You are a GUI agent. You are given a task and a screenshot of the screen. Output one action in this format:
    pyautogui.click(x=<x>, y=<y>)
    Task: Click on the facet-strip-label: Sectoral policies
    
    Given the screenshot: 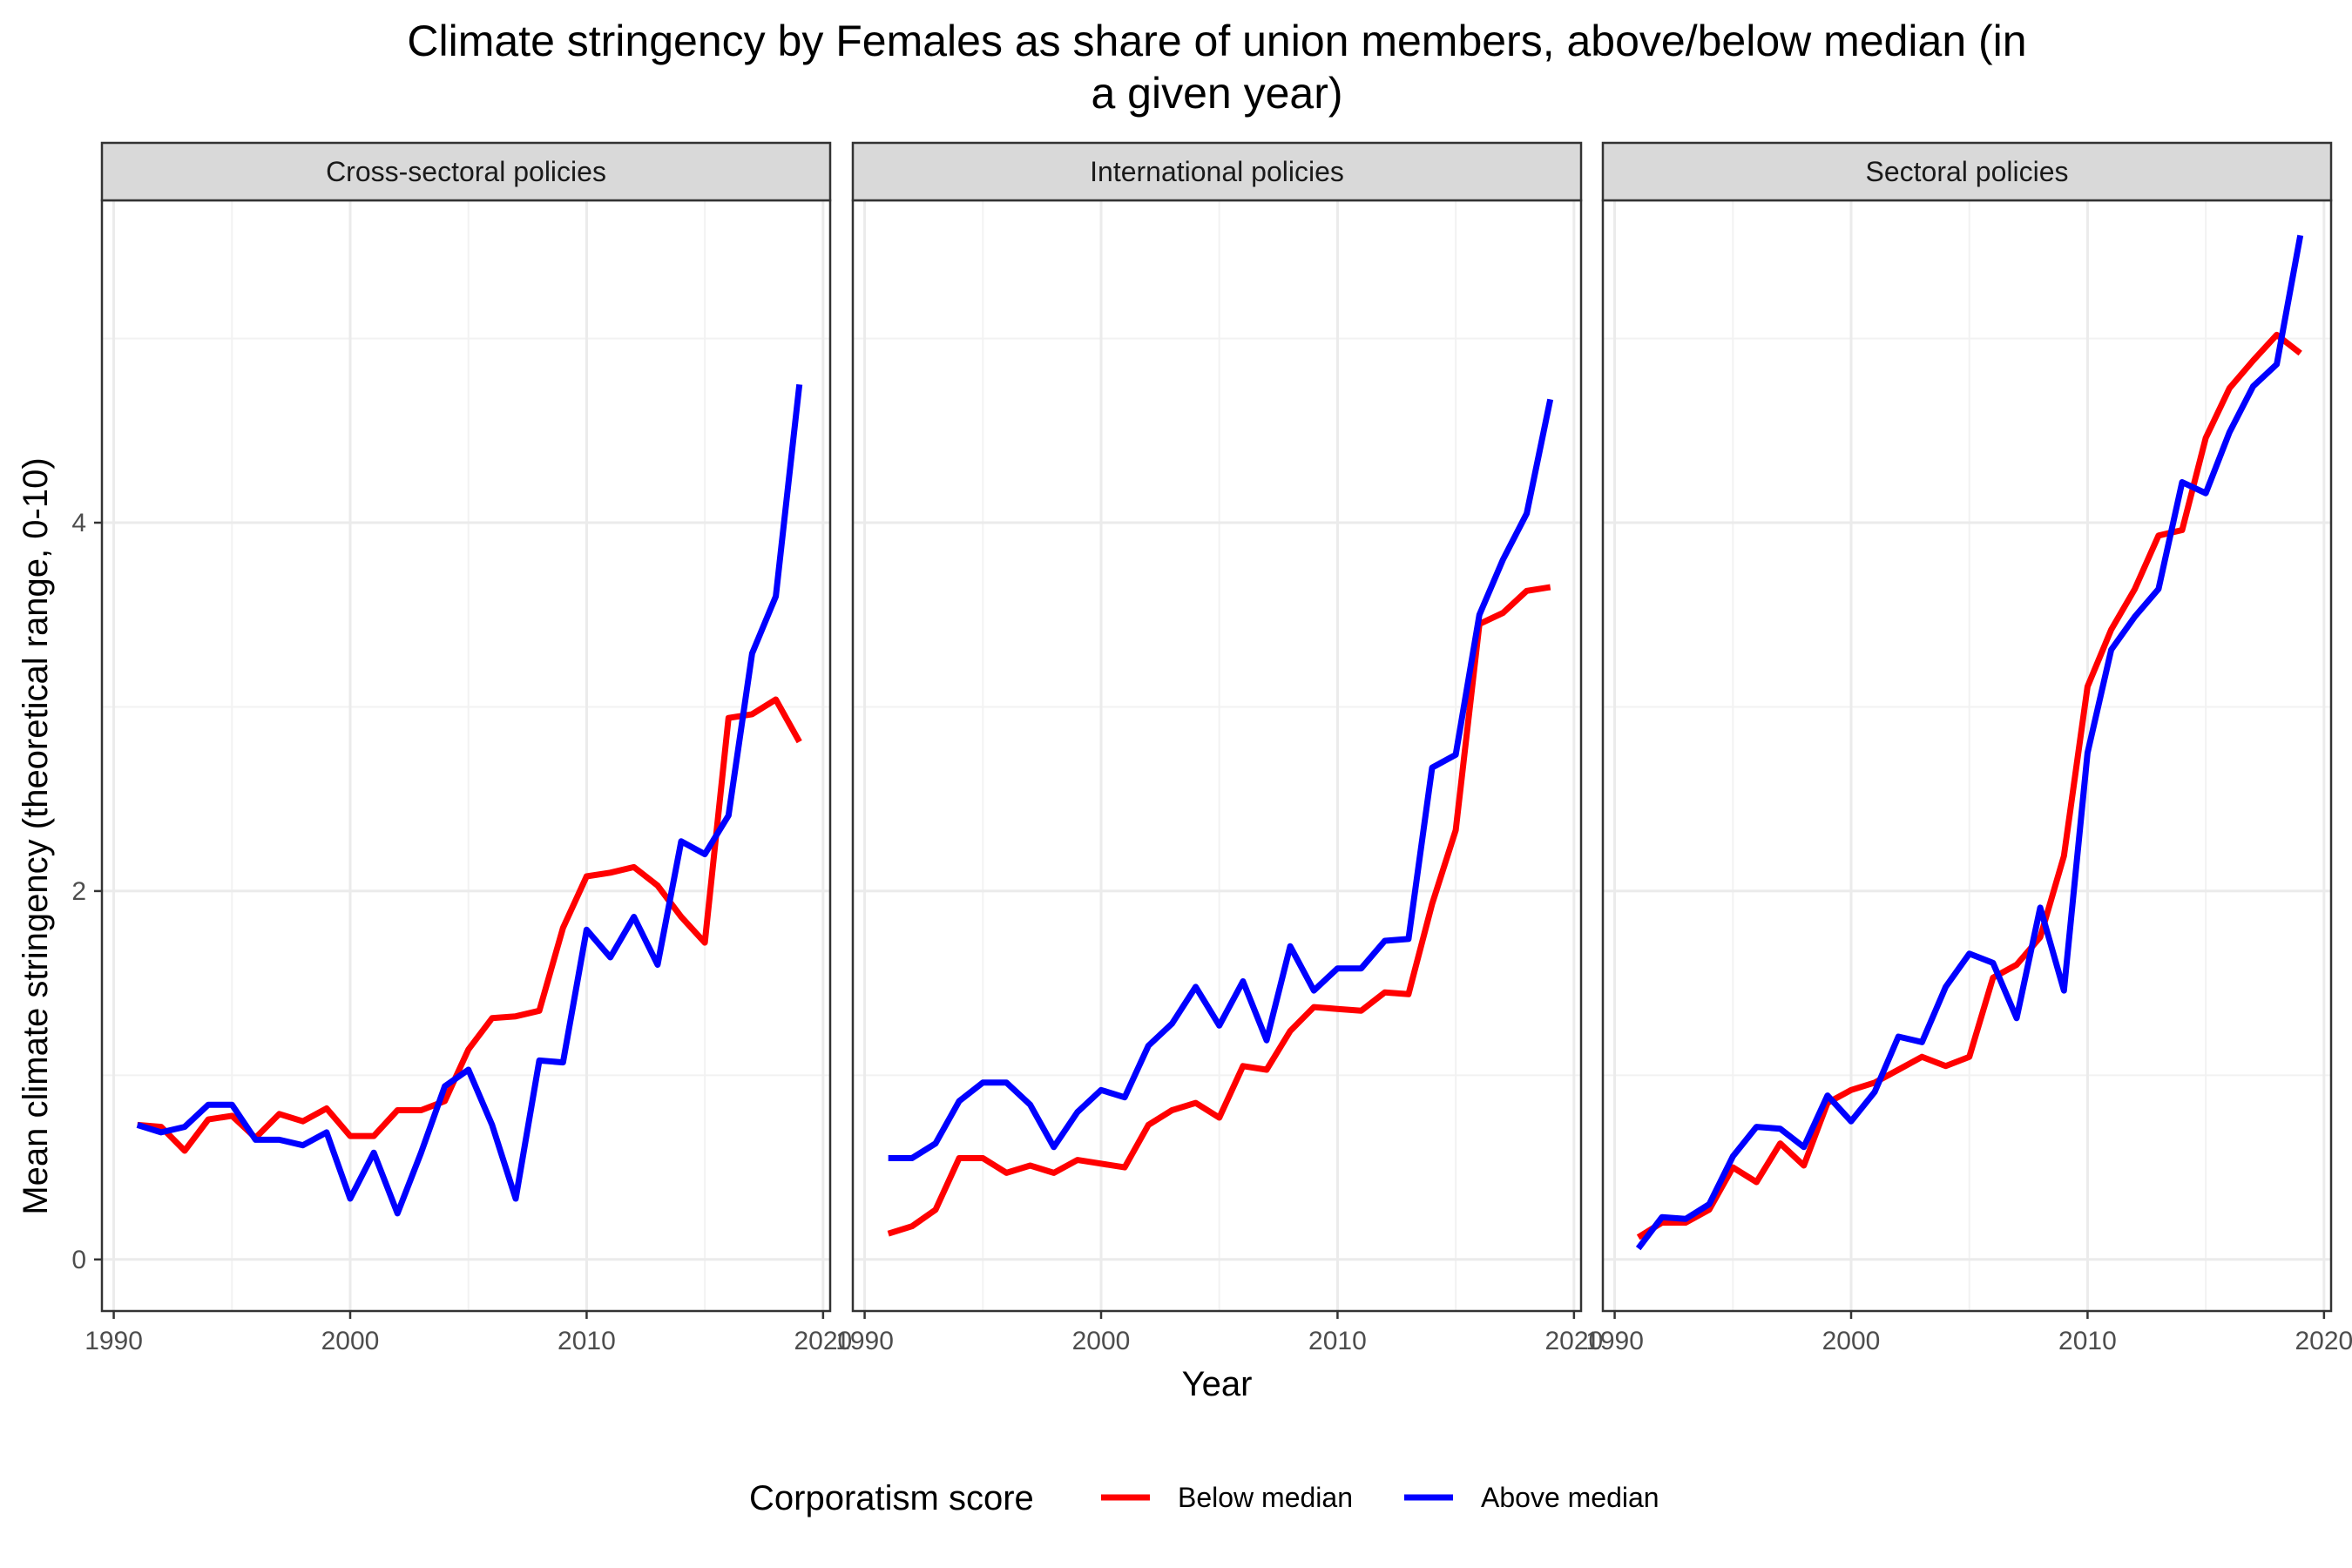 What is the action you would take?
    pyautogui.click(x=1968, y=172)
    